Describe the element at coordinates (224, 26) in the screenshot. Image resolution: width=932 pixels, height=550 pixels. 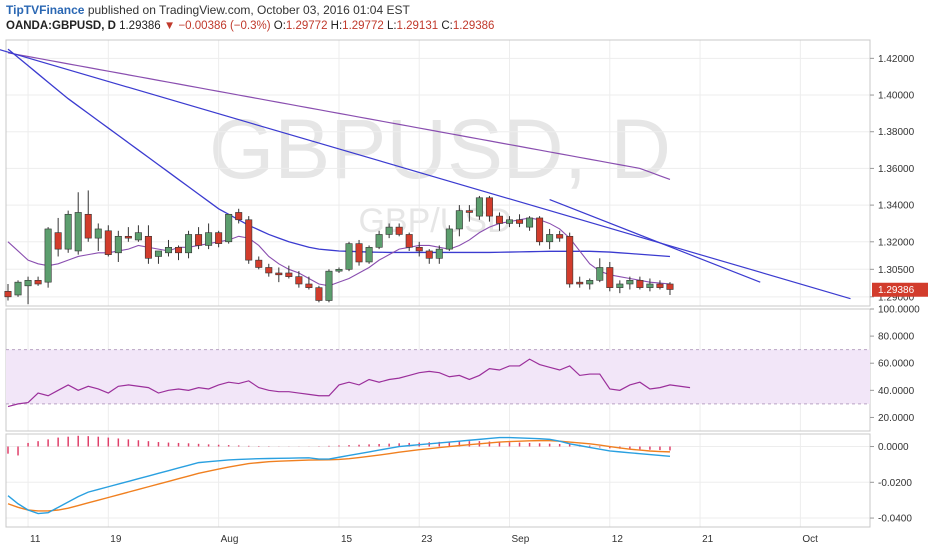
I see `price-change: −0.00386 (−0.3%)` at that location.